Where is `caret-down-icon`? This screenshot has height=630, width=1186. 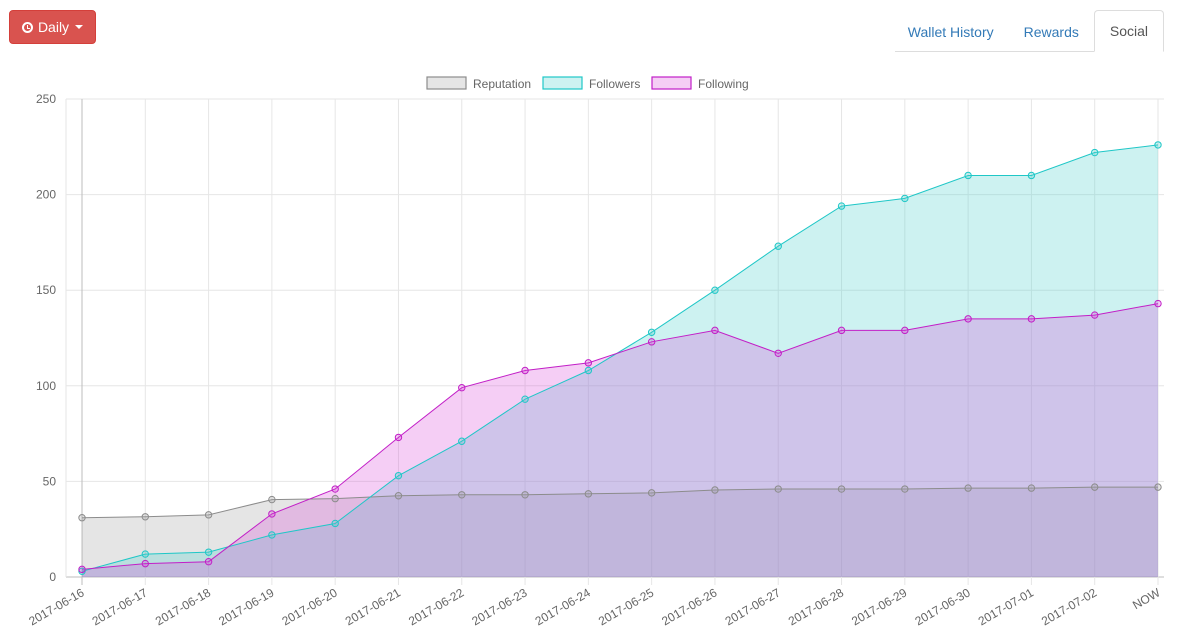 caret-down-icon is located at coordinates (79, 27).